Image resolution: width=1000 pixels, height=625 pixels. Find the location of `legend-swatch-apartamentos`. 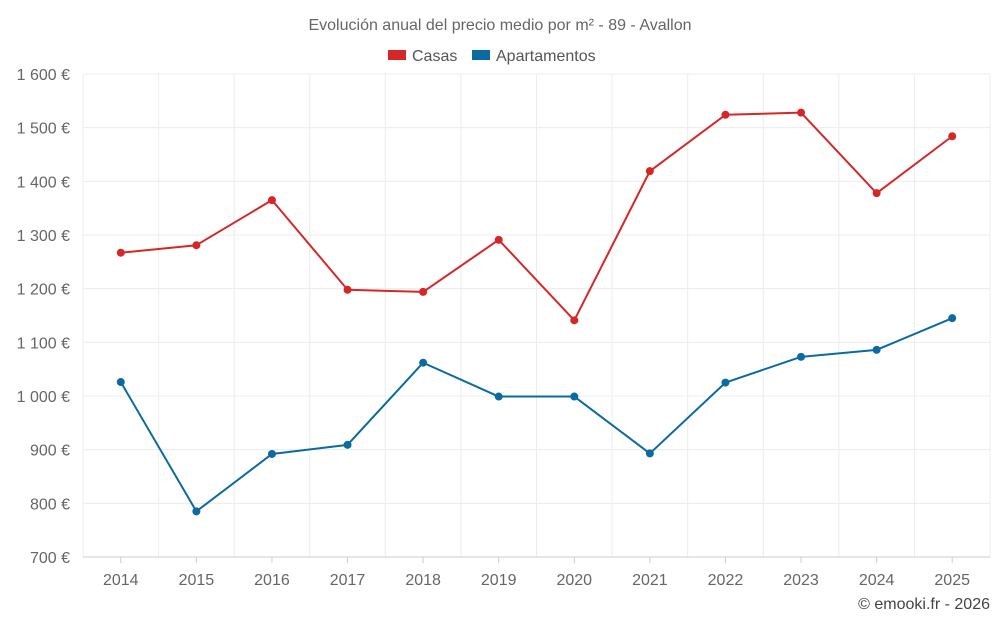

legend-swatch-apartamentos is located at coordinates (481, 55).